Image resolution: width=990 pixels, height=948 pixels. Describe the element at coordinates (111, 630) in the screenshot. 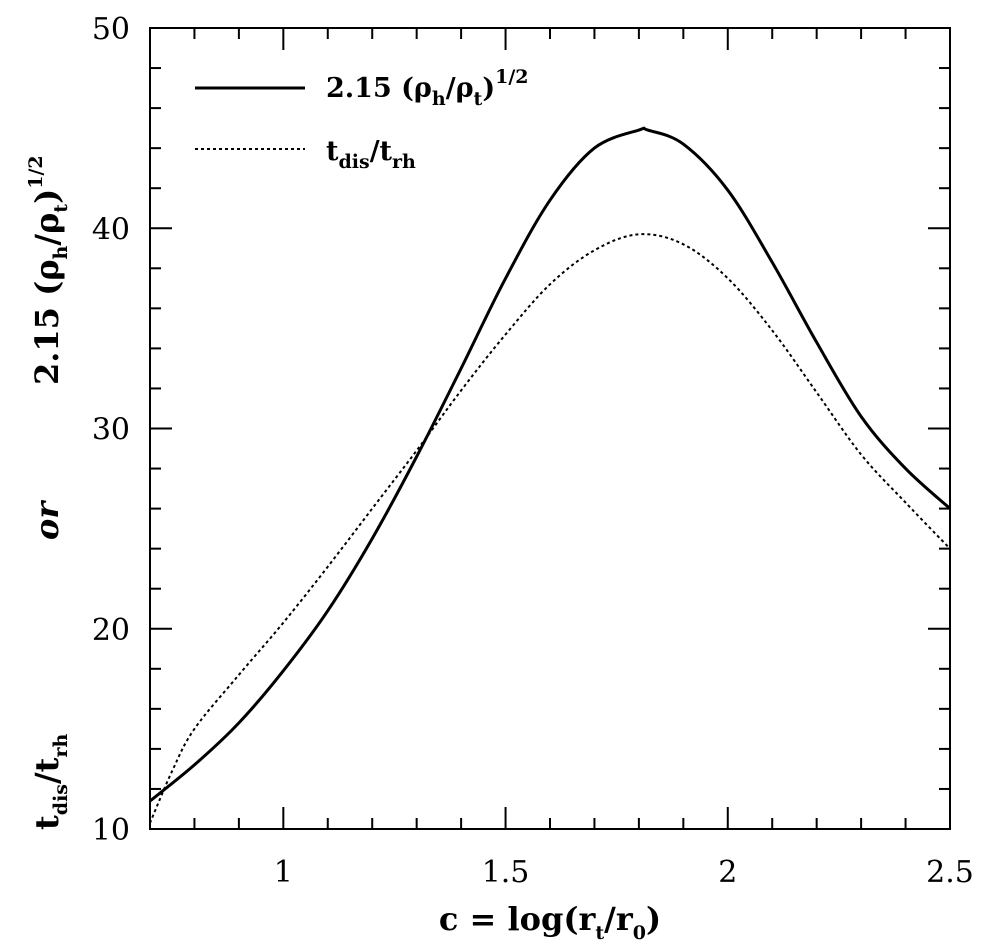

I see `y-tick-label: 20` at that location.